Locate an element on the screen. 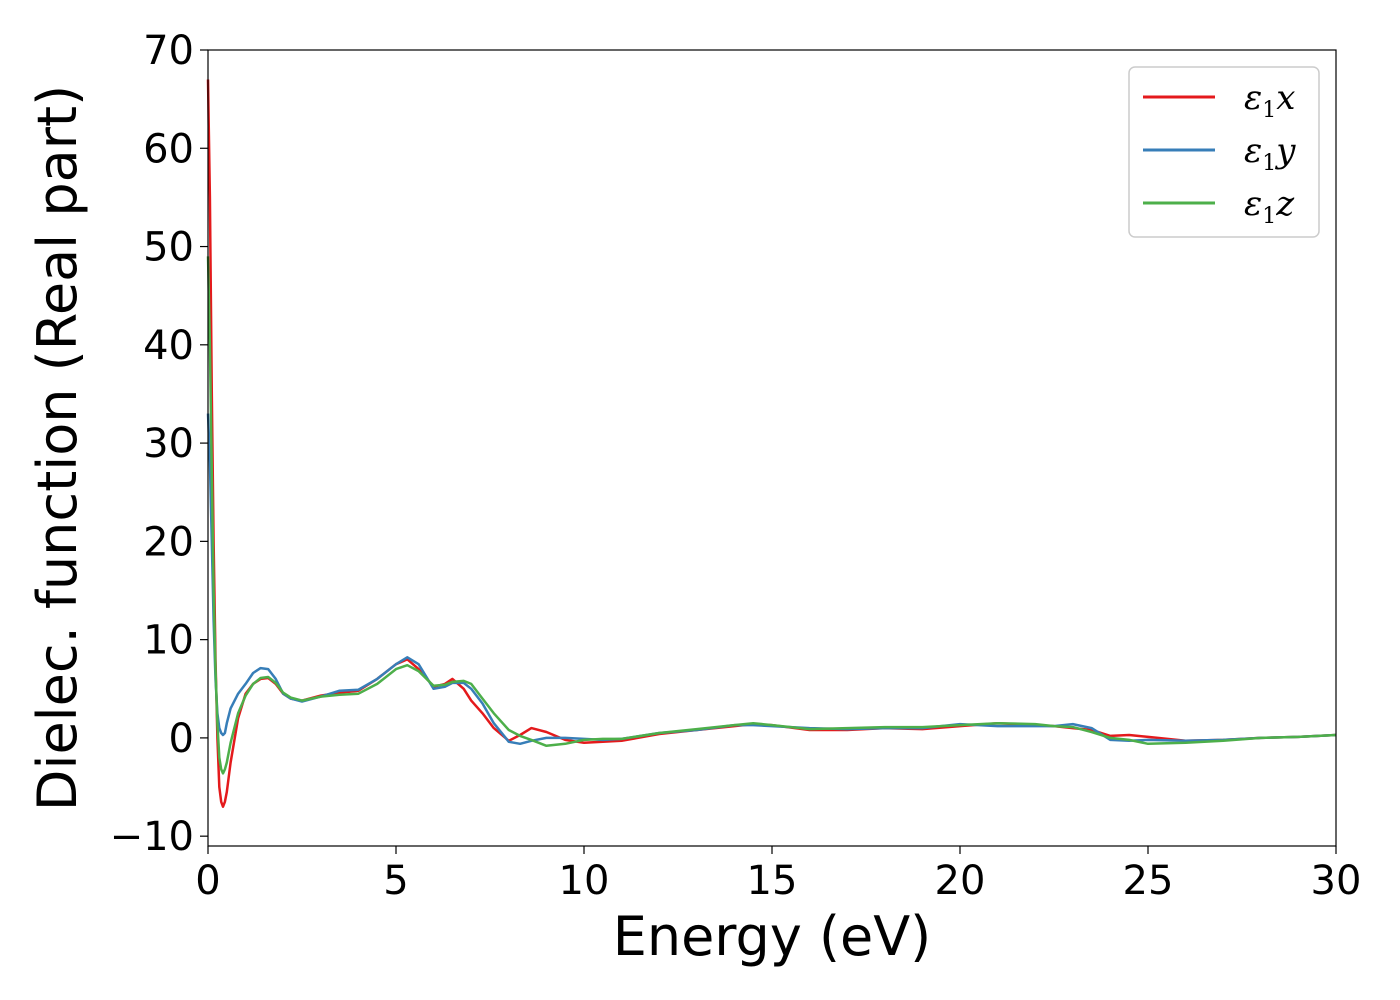 This screenshot has height=1000, width=1400. x-tick-label: 15 is located at coordinates (772, 881).